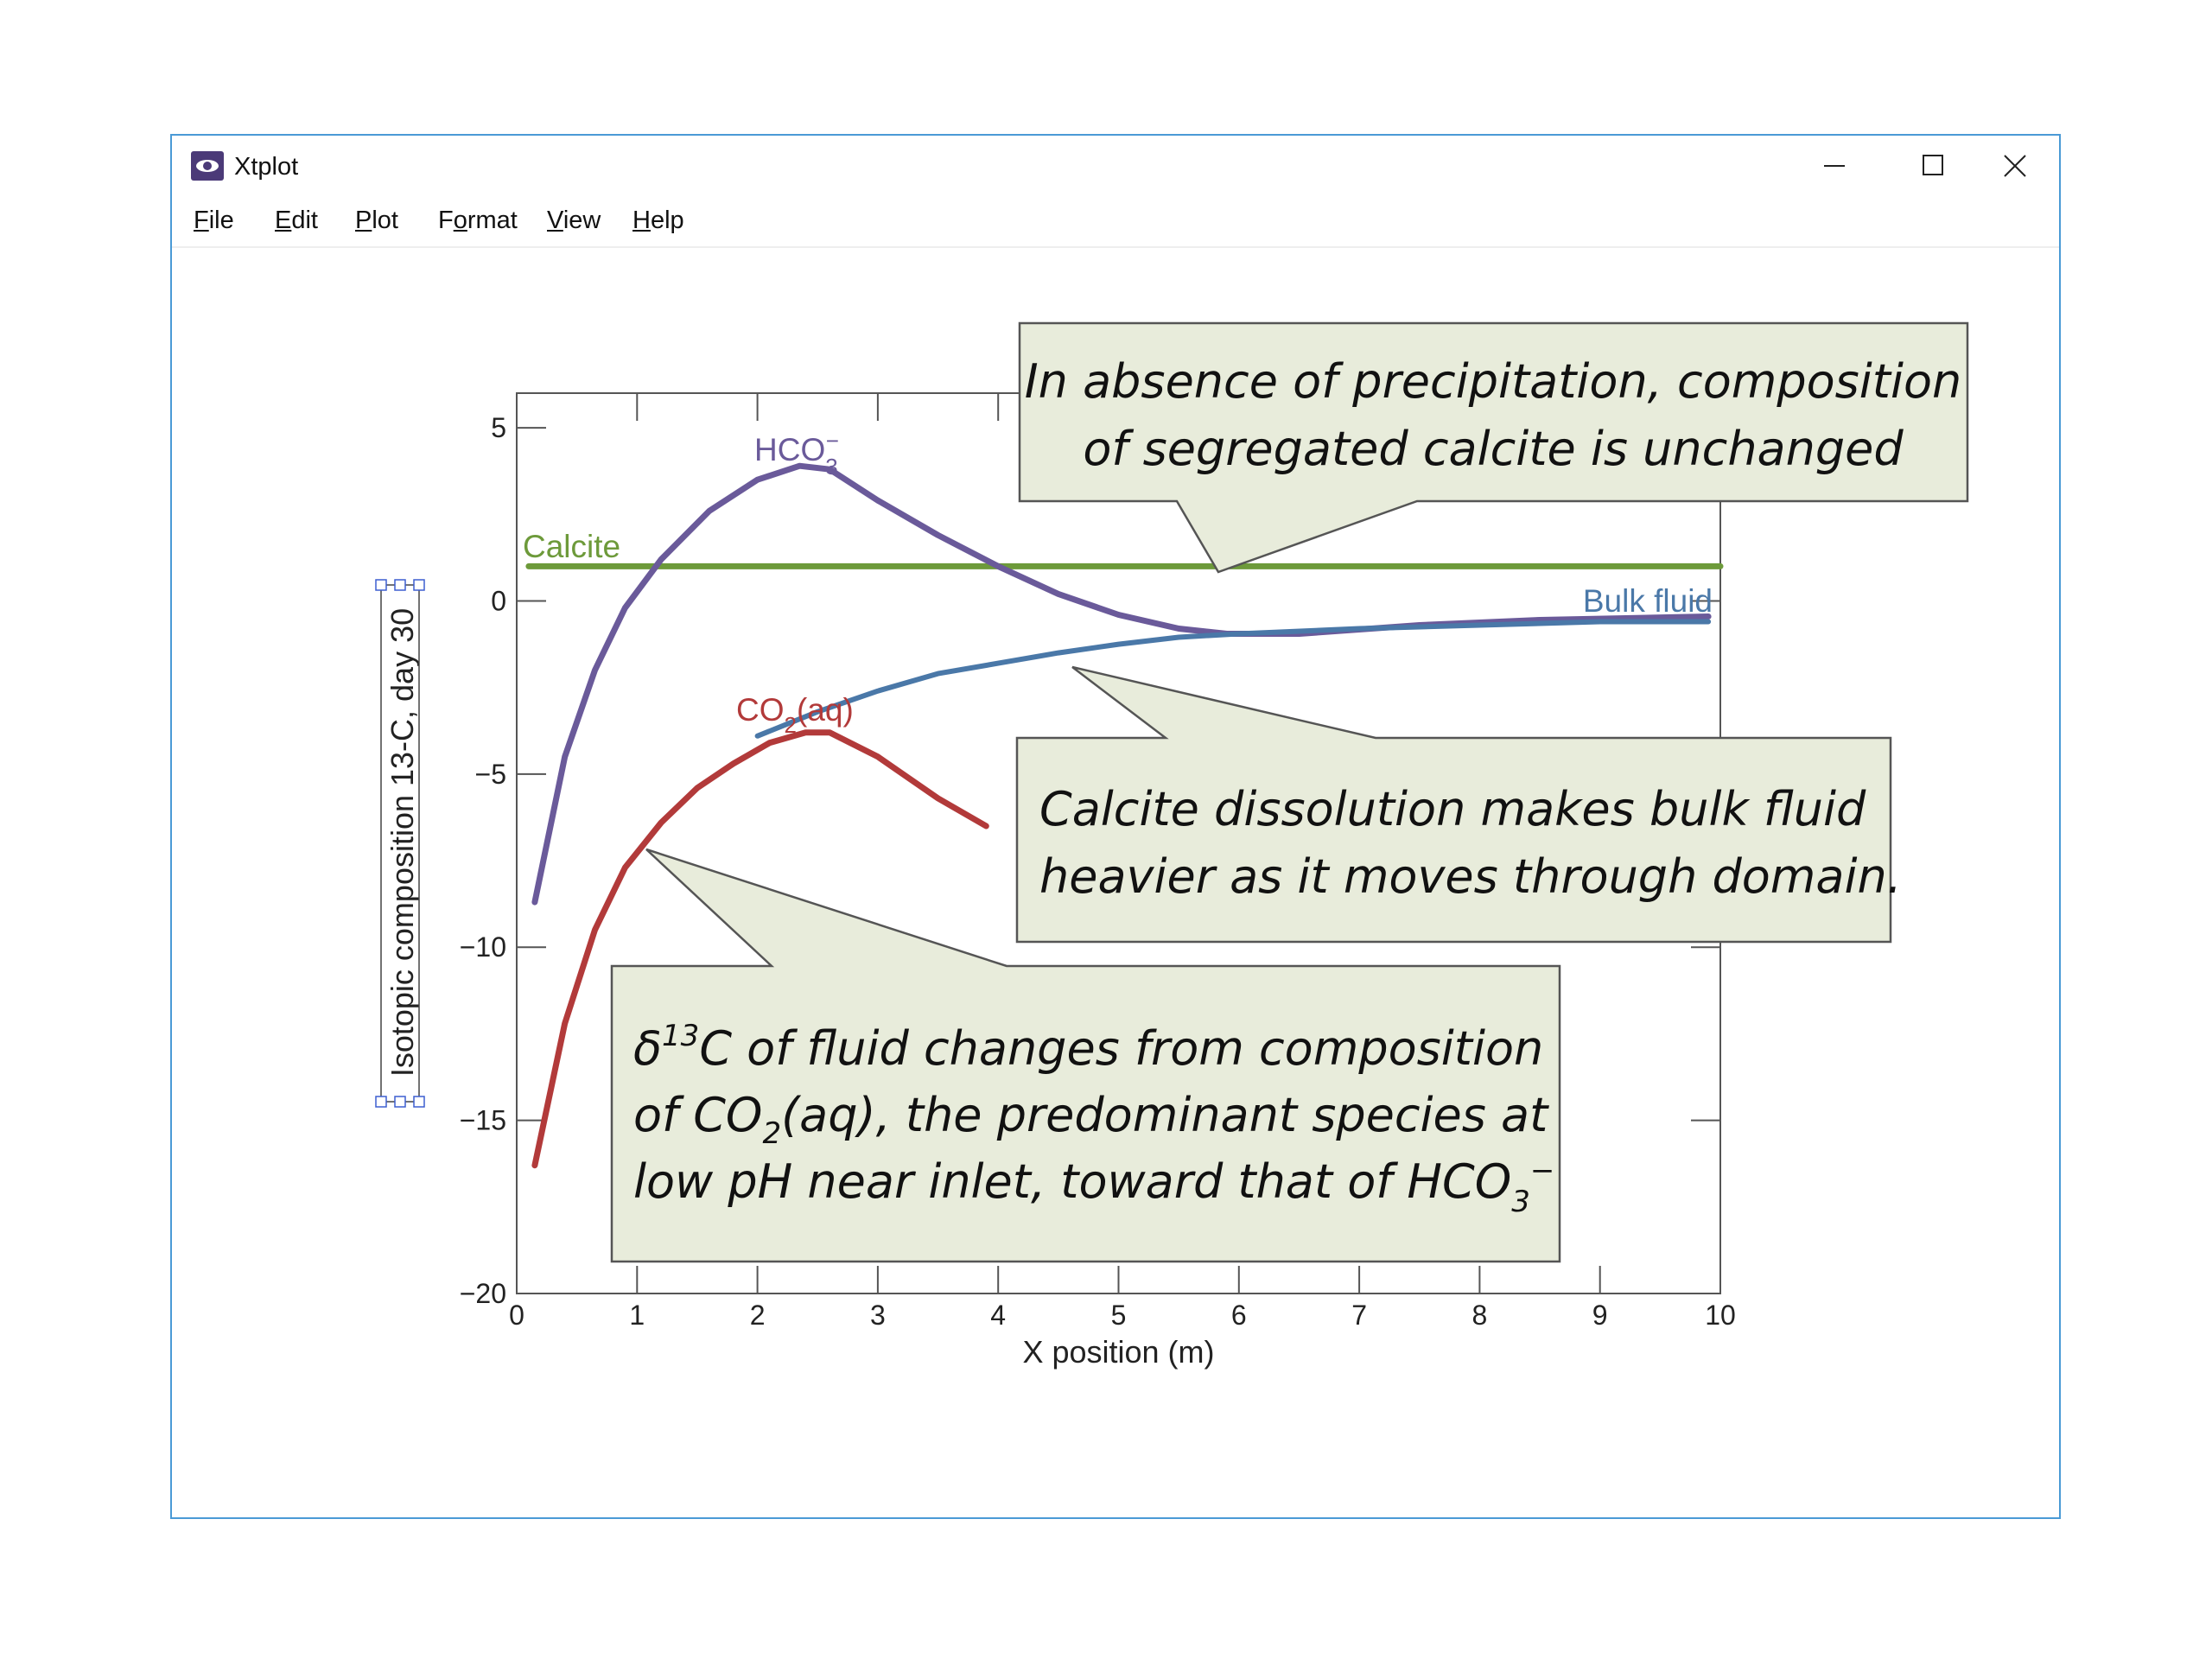 The height and width of the screenshot is (1659, 2212). What do you see at coordinates (516, 1315) in the screenshot?
I see `x-tick-label: 0` at bounding box center [516, 1315].